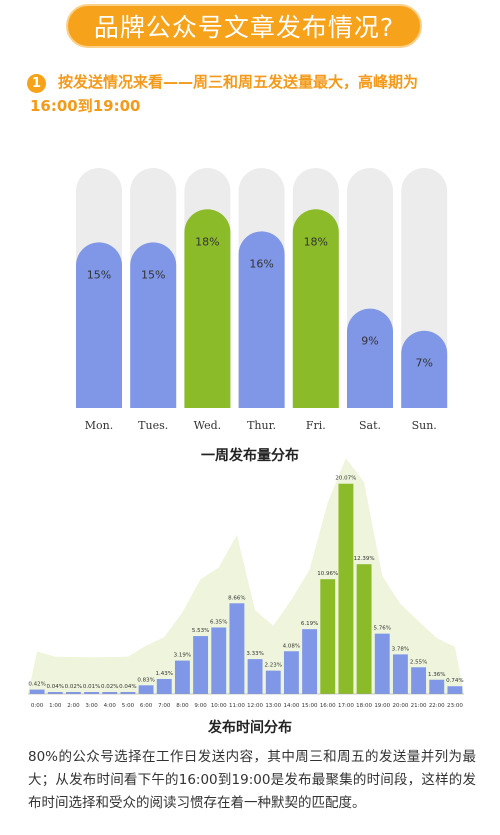  Describe the element at coordinates (437, 706) in the screenshot. I see `tick-label: 22:00` at that location.